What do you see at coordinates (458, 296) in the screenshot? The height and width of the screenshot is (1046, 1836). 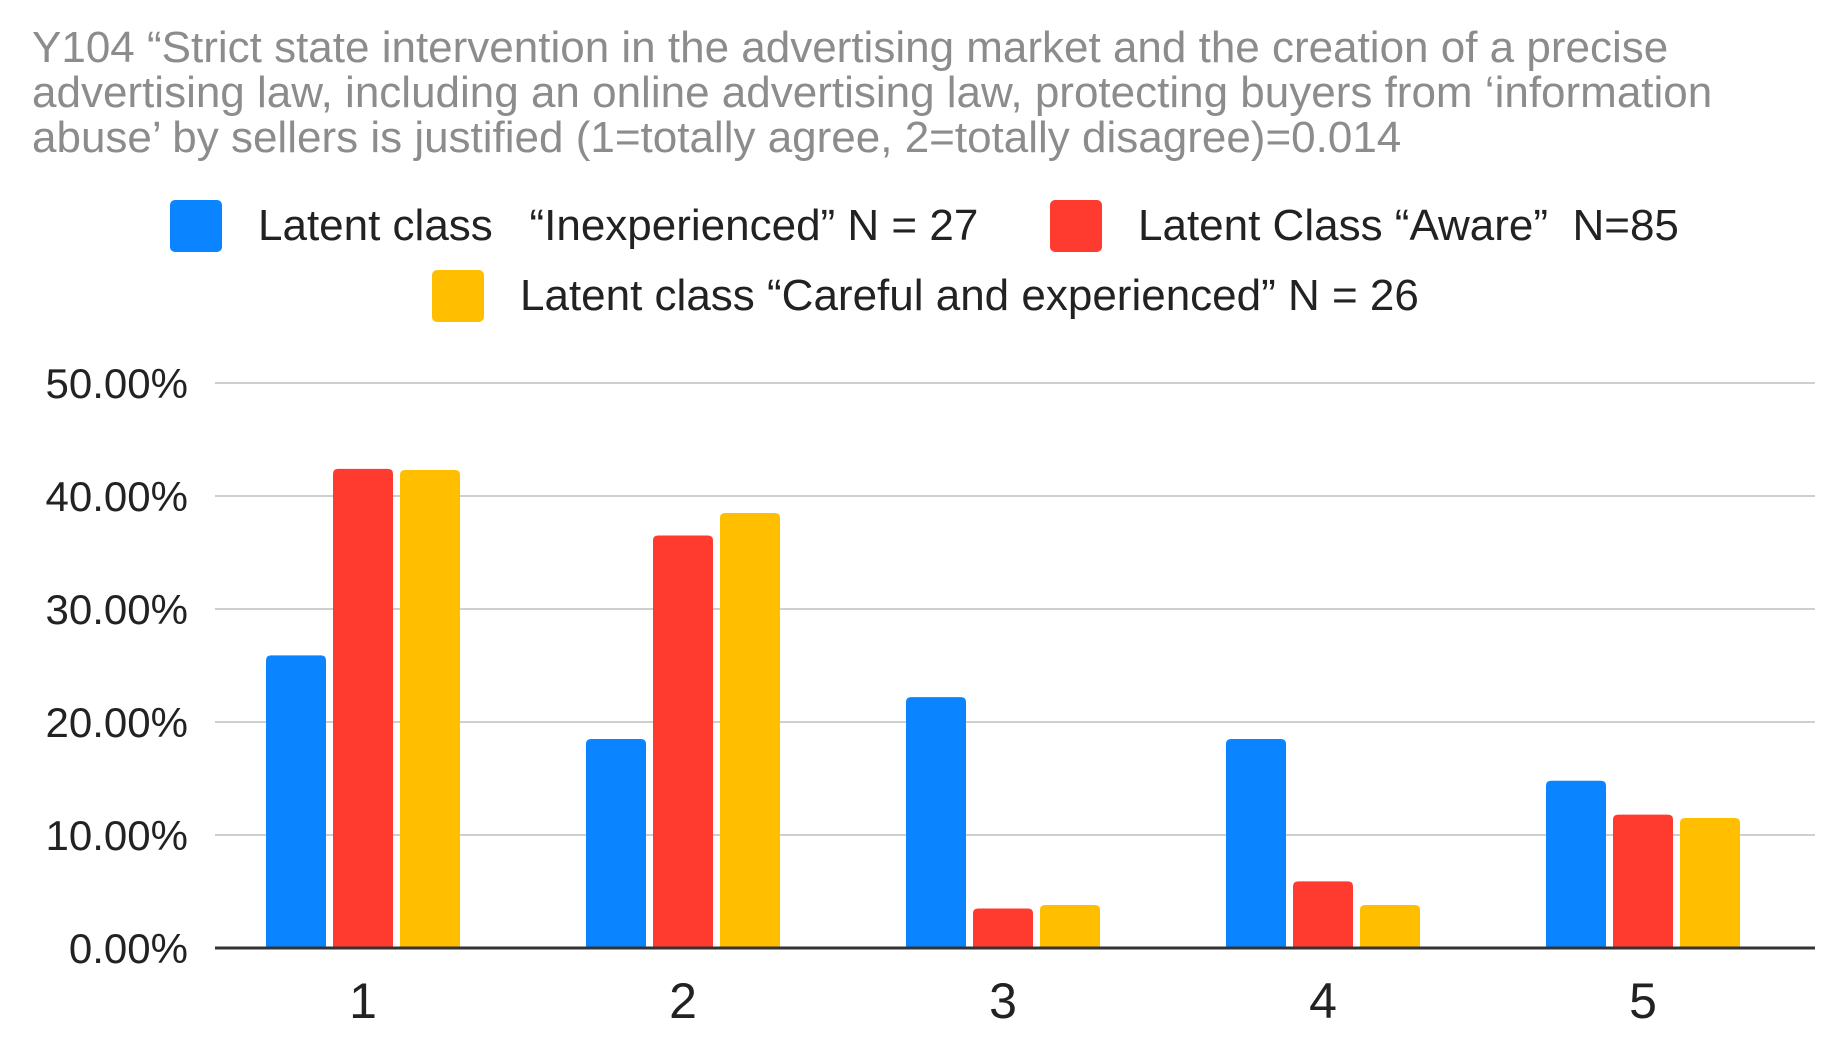 I see `legend-swatch-careful` at bounding box center [458, 296].